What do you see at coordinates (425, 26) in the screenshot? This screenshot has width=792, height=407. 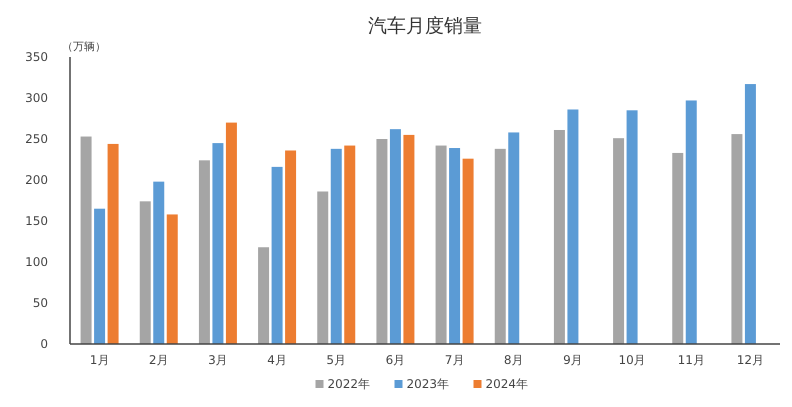 I see `chart-title: 汽车月度销量` at bounding box center [425, 26].